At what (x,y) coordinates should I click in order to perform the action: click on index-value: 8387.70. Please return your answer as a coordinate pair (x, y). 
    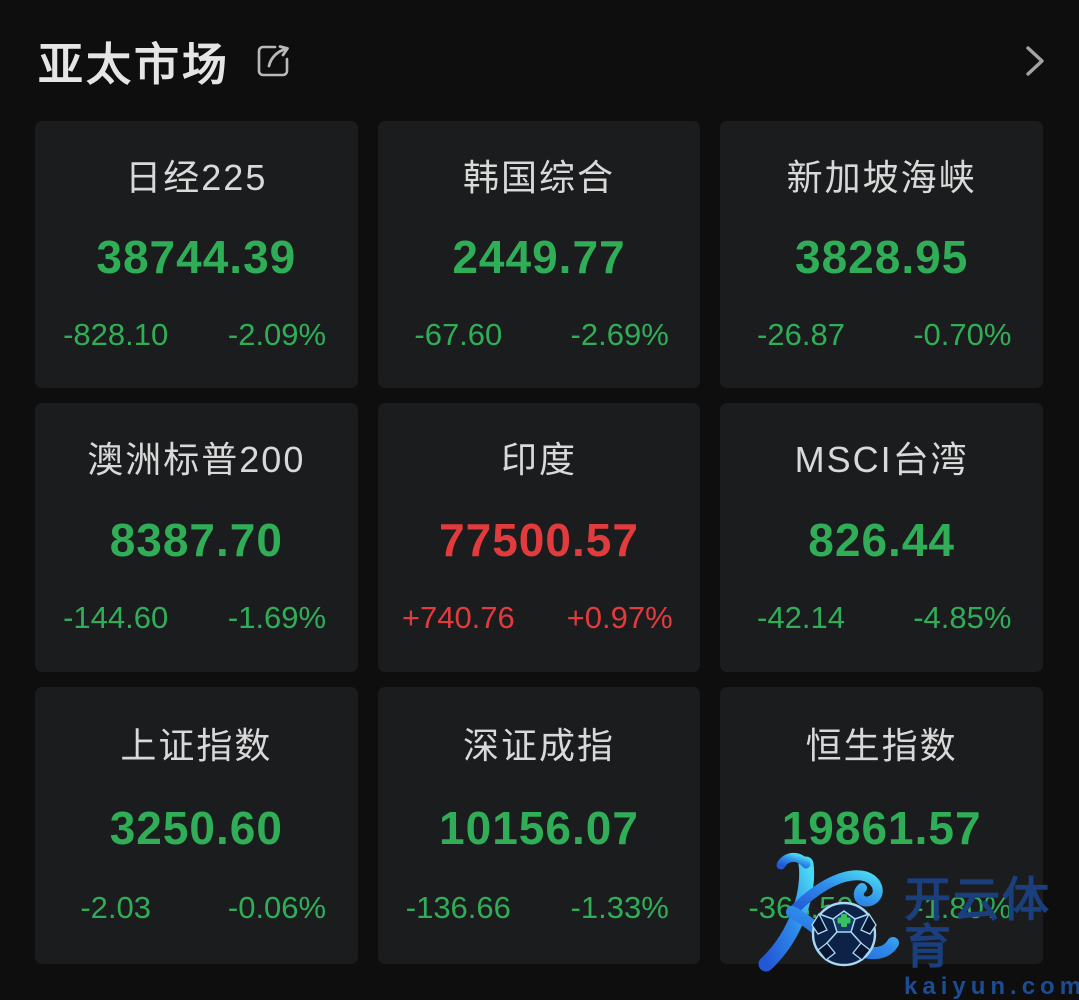
    Looking at the image, I should click on (196, 540).